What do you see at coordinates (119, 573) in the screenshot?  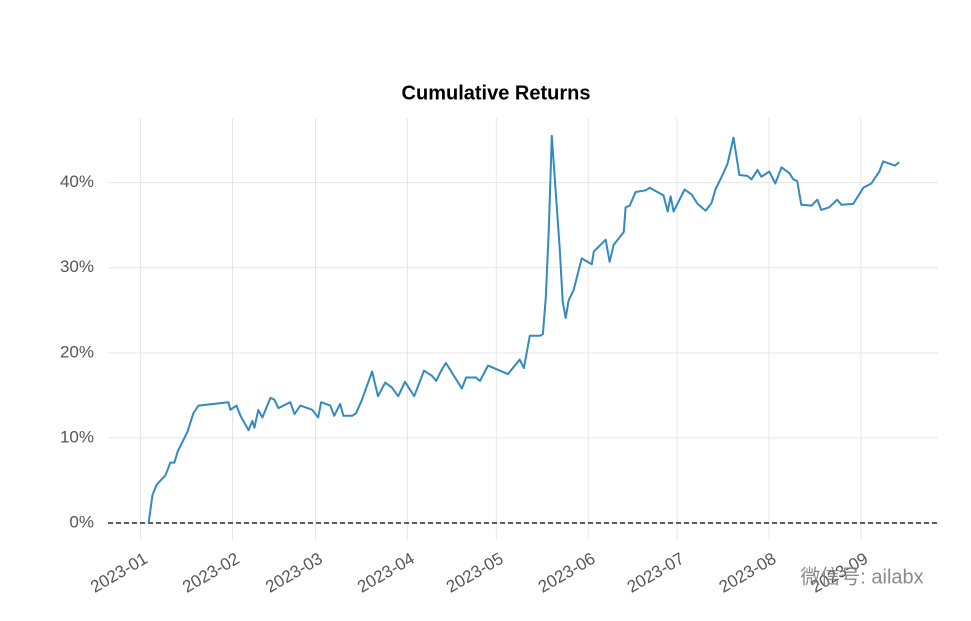 I see `x-tick-label: 2023-01` at bounding box center [119, 573].